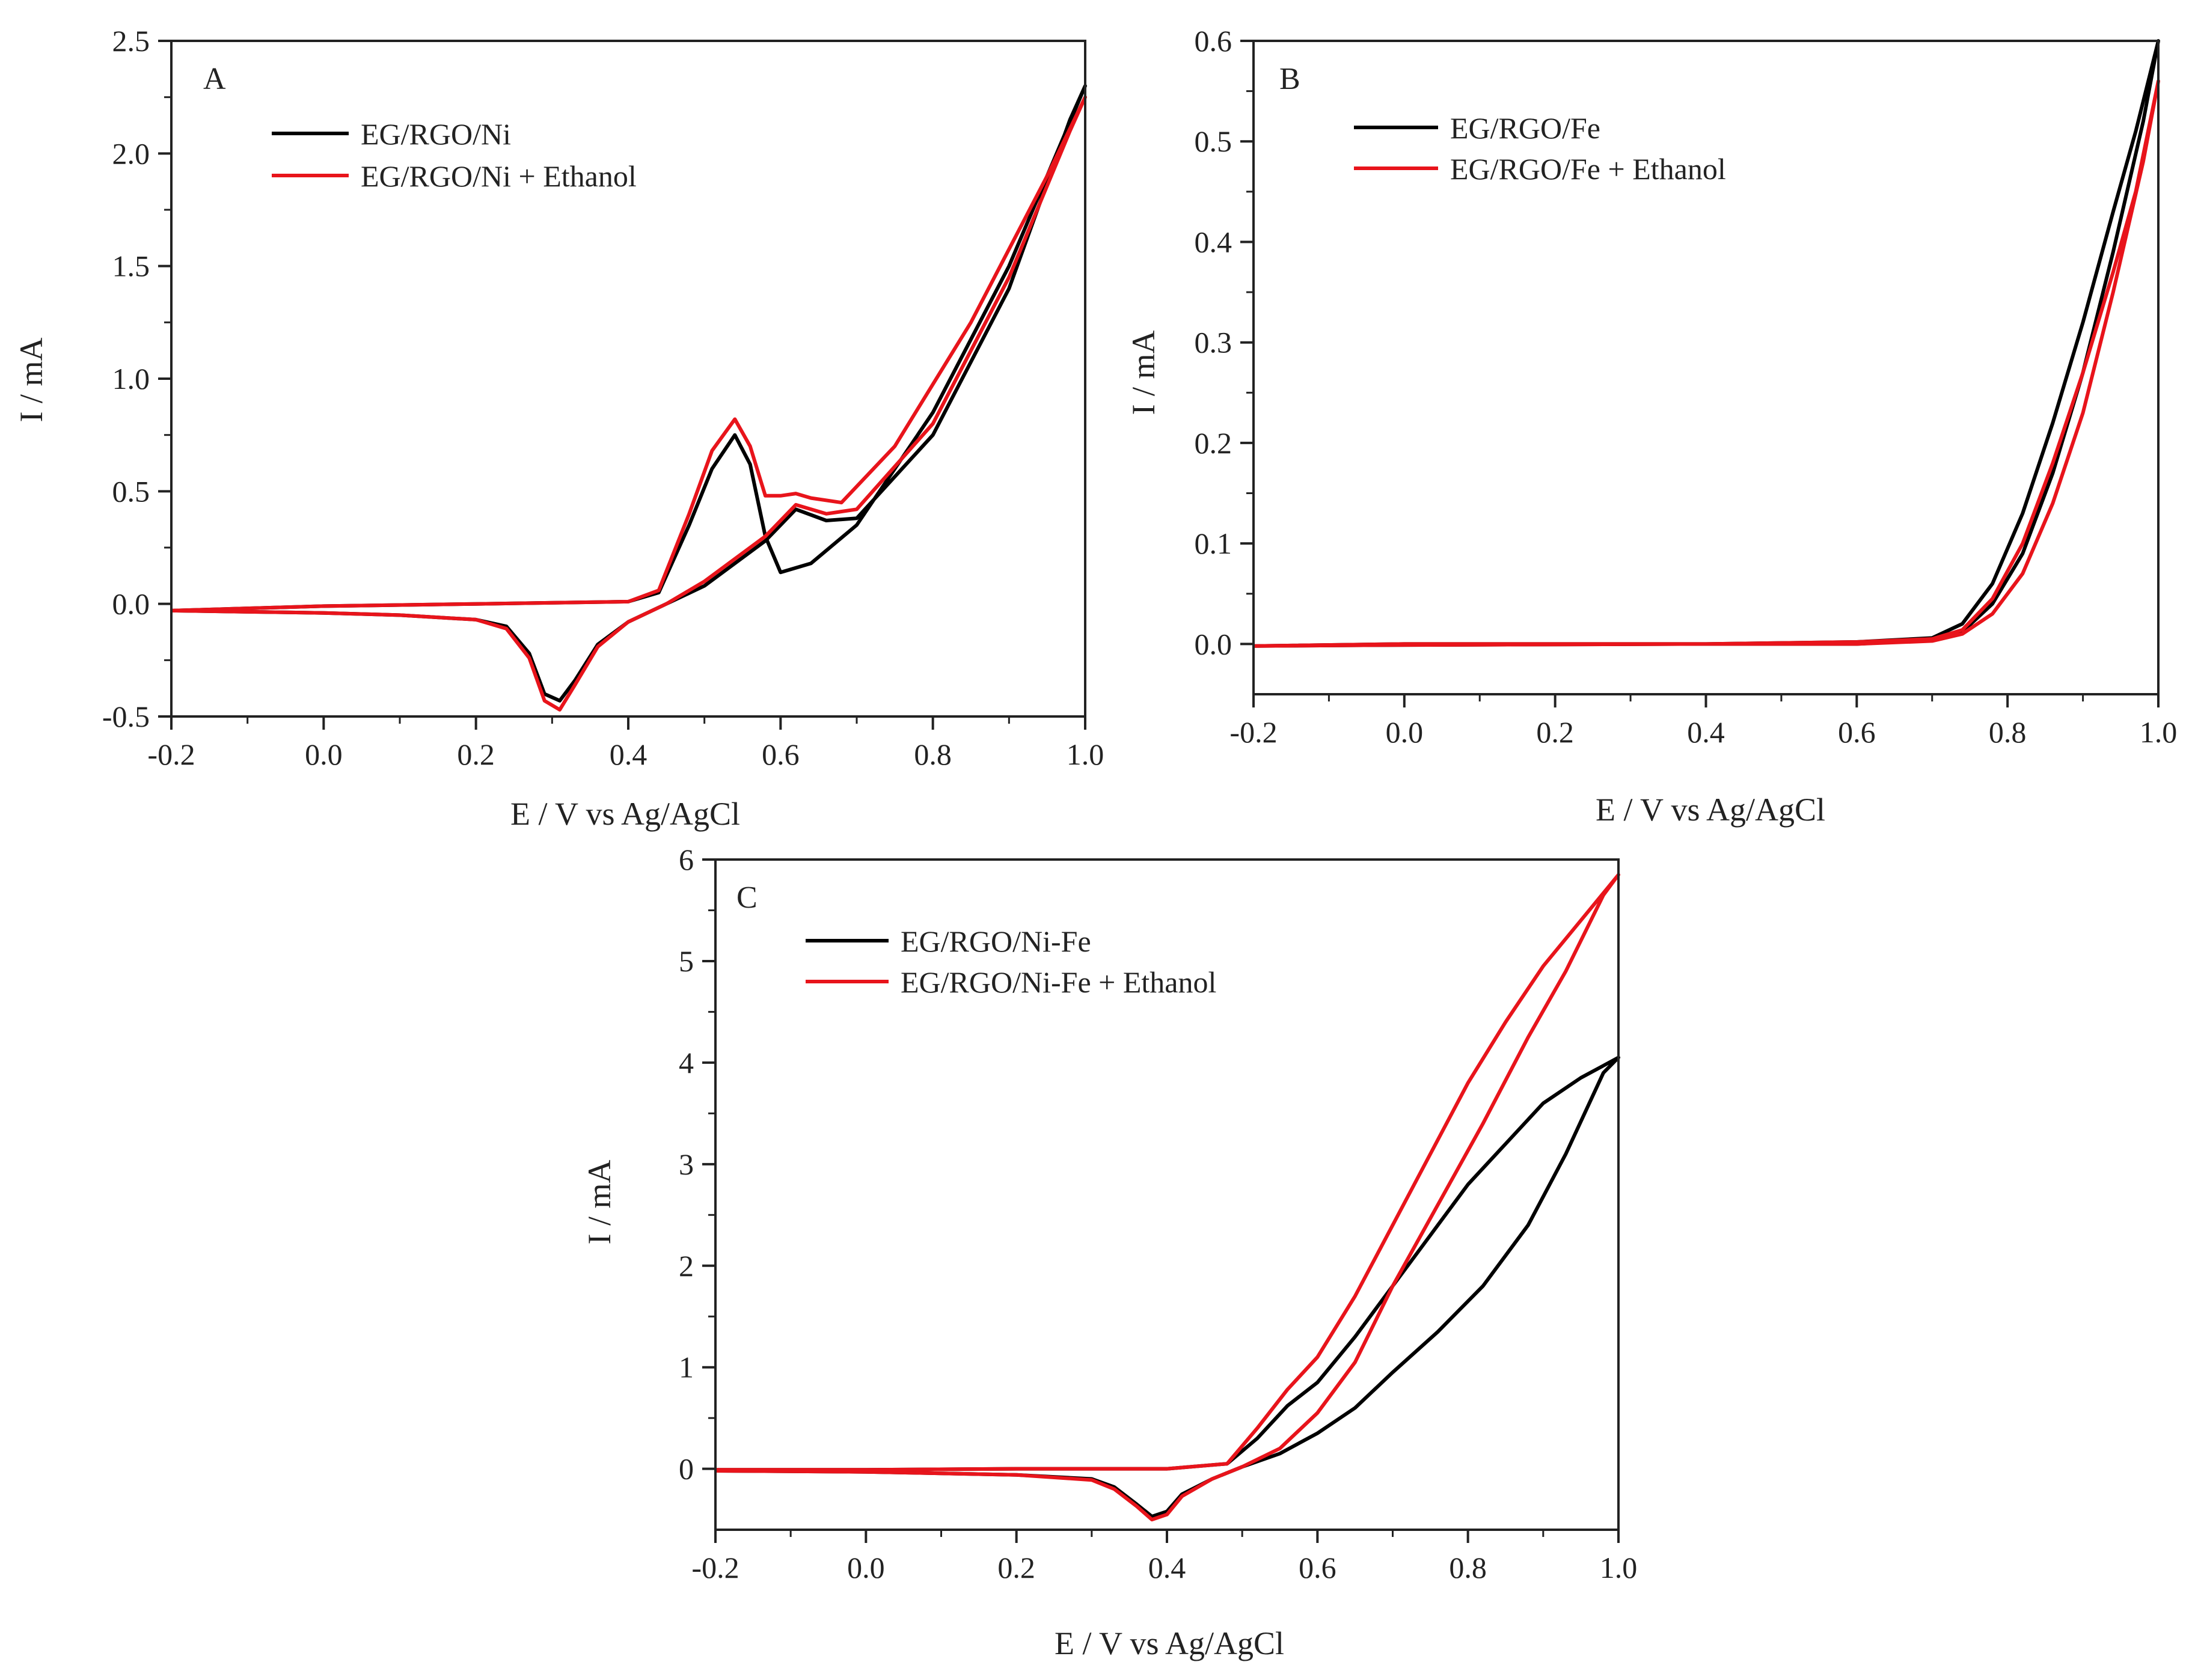 Image resolution: width=2189 pixels, height=1680 pixels. I want to click on panel-b-legend-label-0: EG/RGO/Fe, so click(1525, 128).